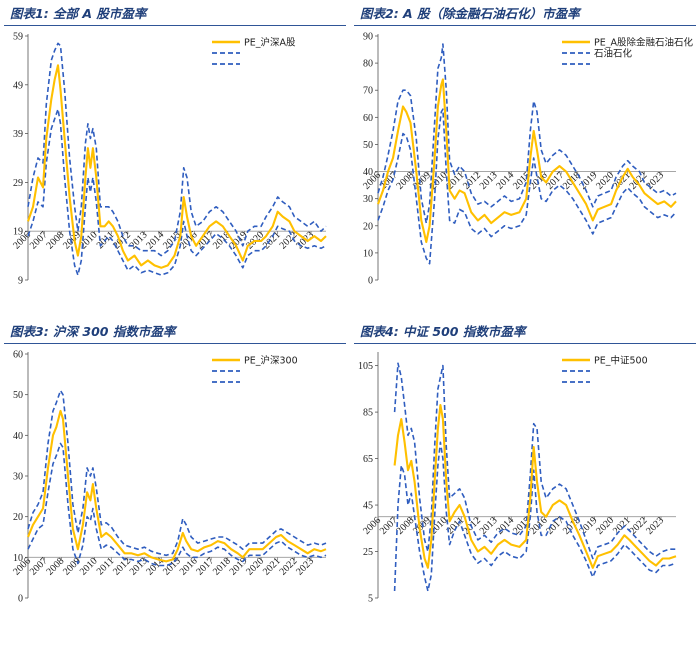 The image size is (700, 661). I want to click on y-tick-label: 59, so click(18, 37).